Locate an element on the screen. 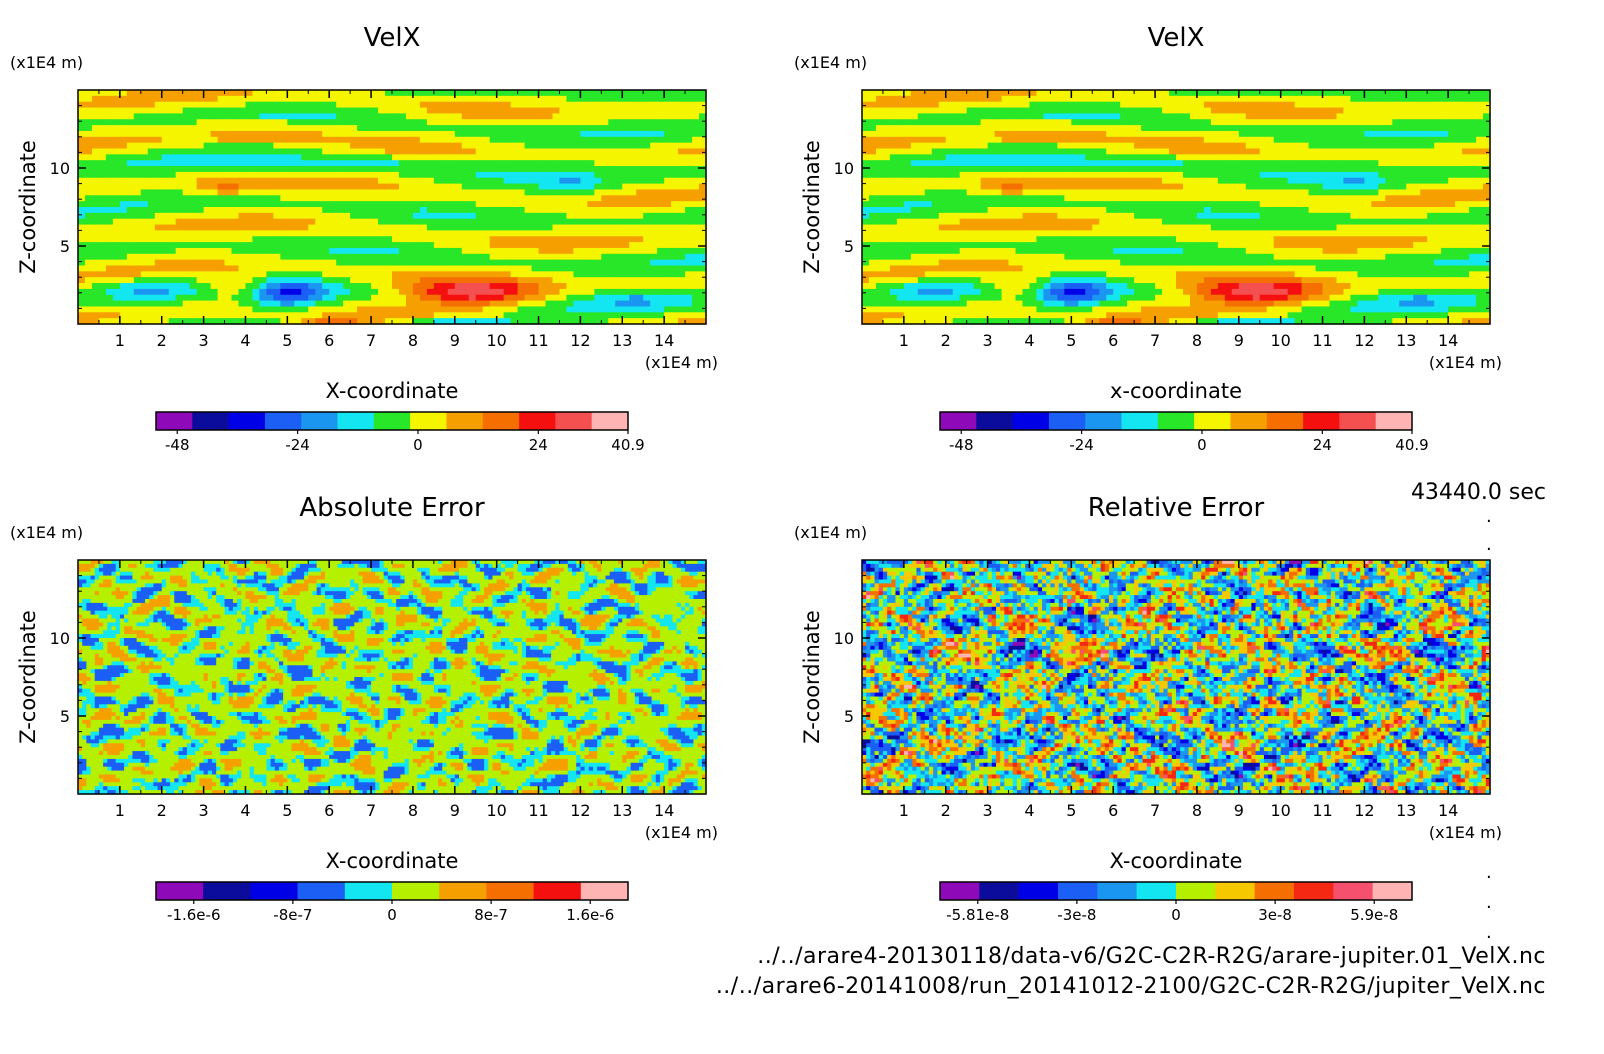  heatmap-cells is located at coordinates (392, 207).